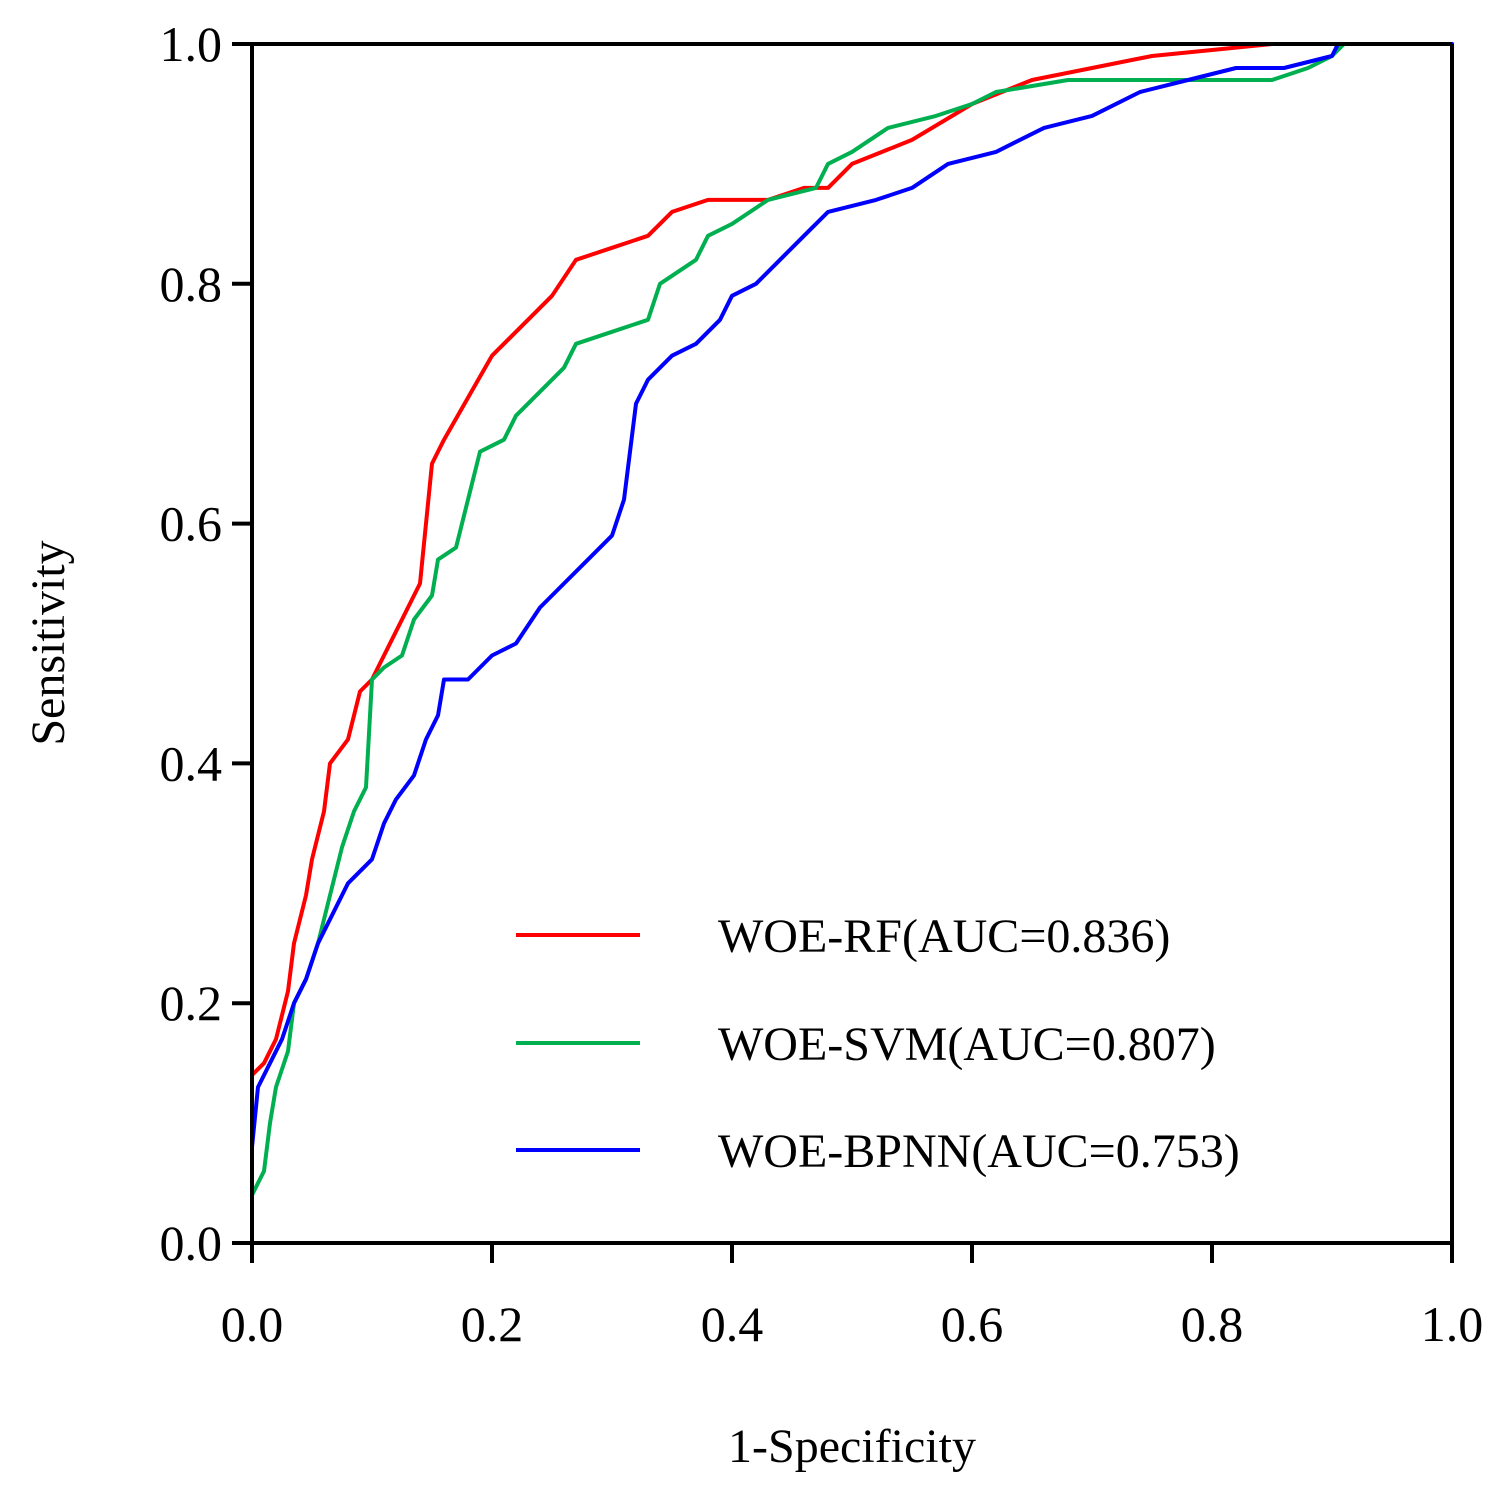 This screenshot has width=1506, height=1497. I want to click on x-tick-label: 0.6, so click(972, 1324).